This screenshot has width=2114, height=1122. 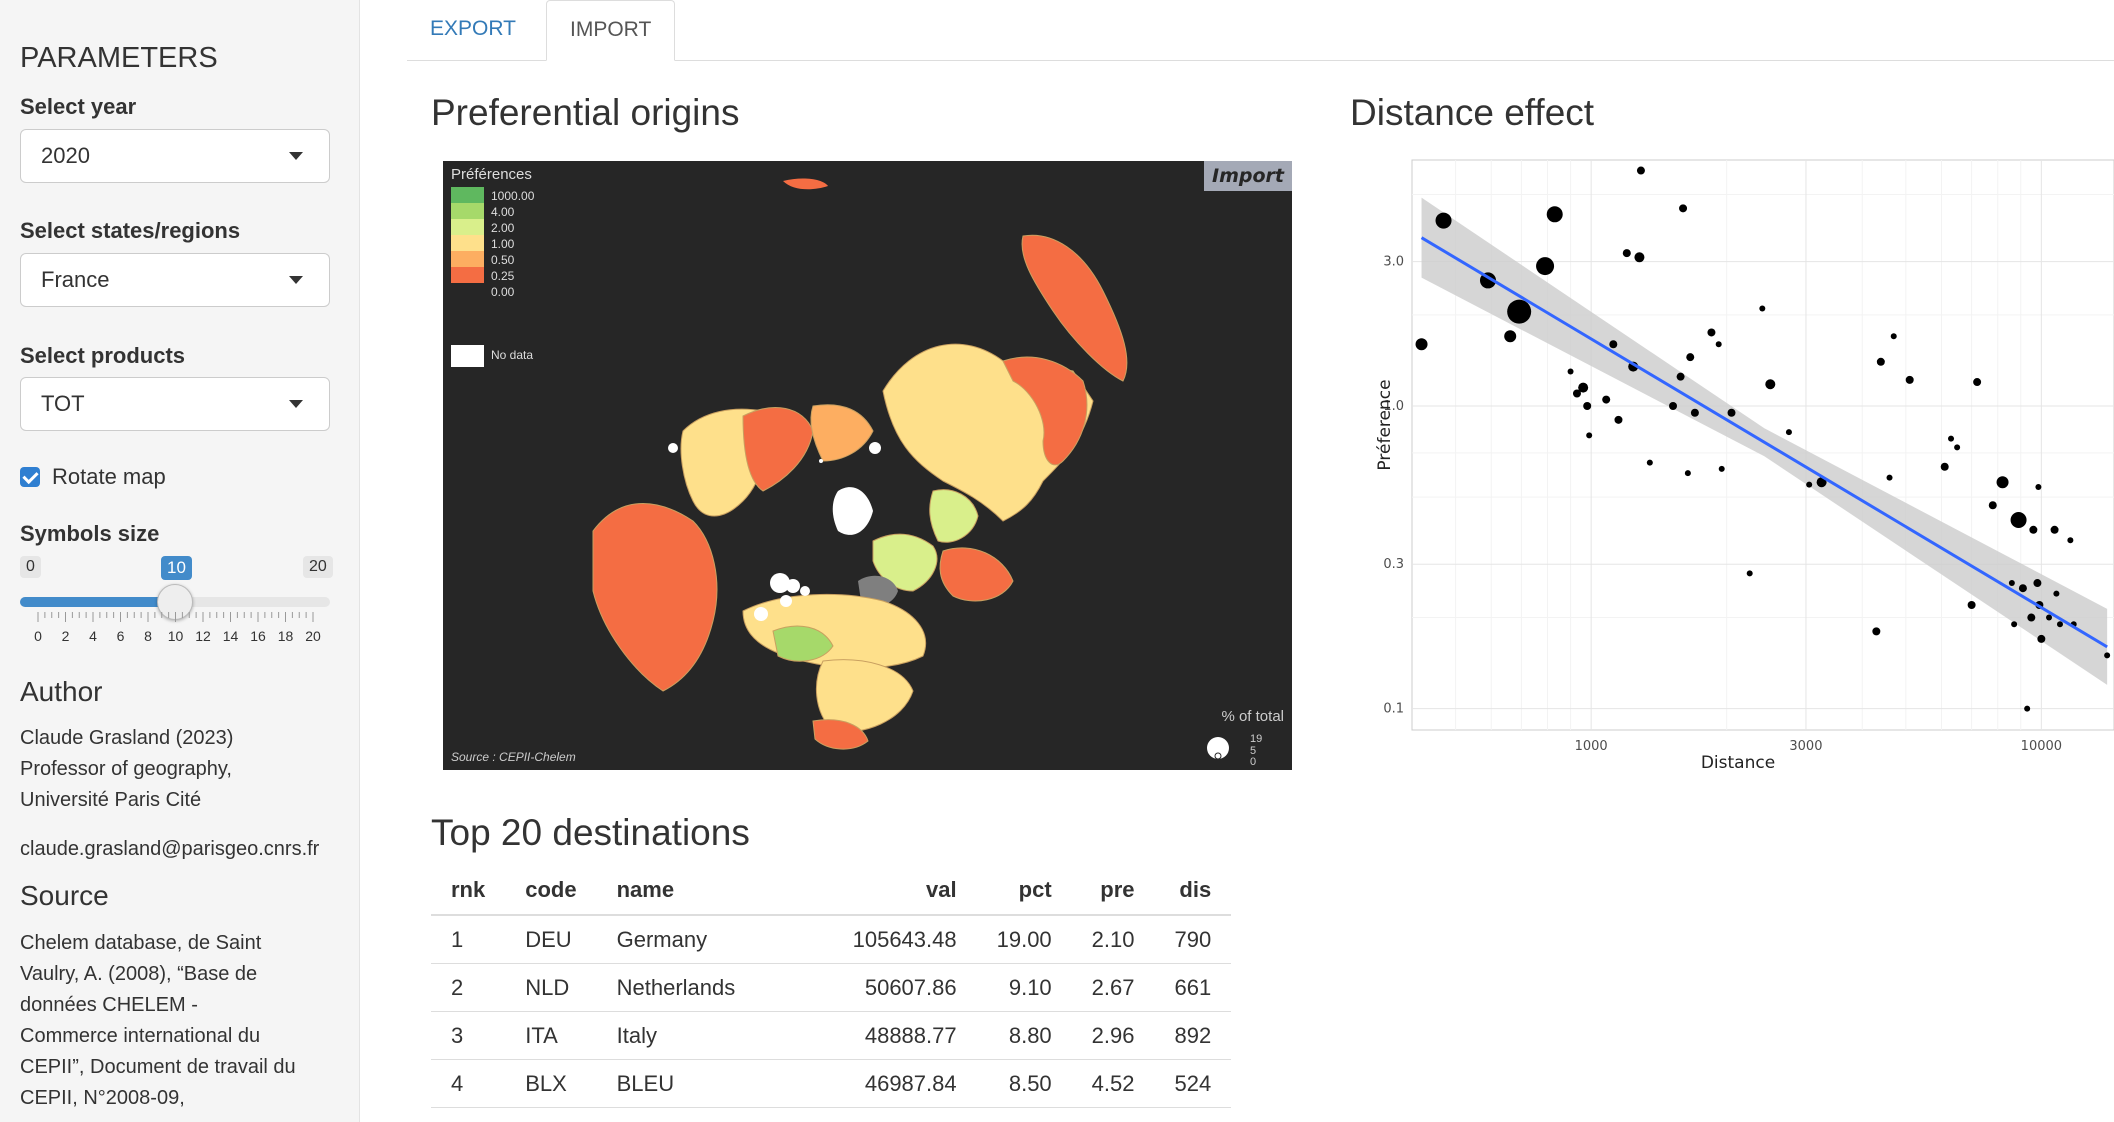 What do you see at coordinates (130, 230) in the screenshot?
I see `region-label: Select states/regions` at bounding box center [130, 230].